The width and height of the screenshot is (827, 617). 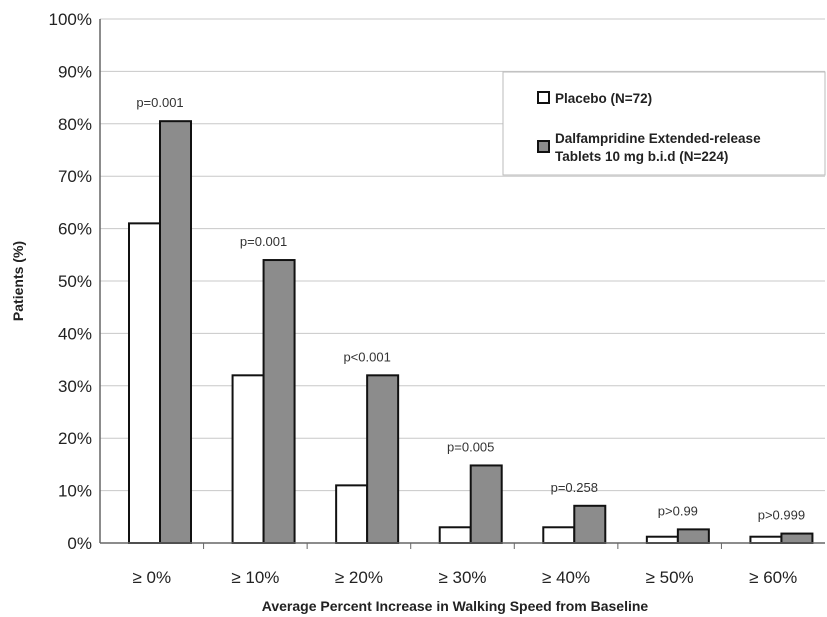 I want to click on x-tick-label: ≥ 10%, so click(x=255, y=577).